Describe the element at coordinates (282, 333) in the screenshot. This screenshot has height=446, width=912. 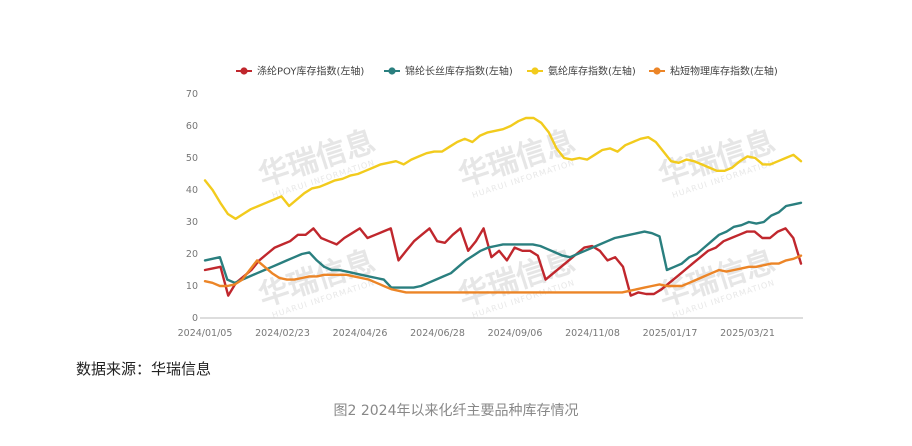
I see `x-tick-label: 2024/02/23` at that location.